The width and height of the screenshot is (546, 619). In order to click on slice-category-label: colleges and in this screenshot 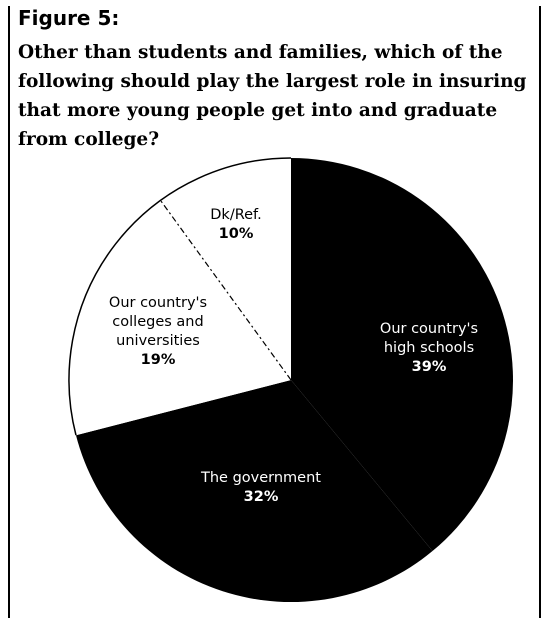, I will do `click(157, 322)`.